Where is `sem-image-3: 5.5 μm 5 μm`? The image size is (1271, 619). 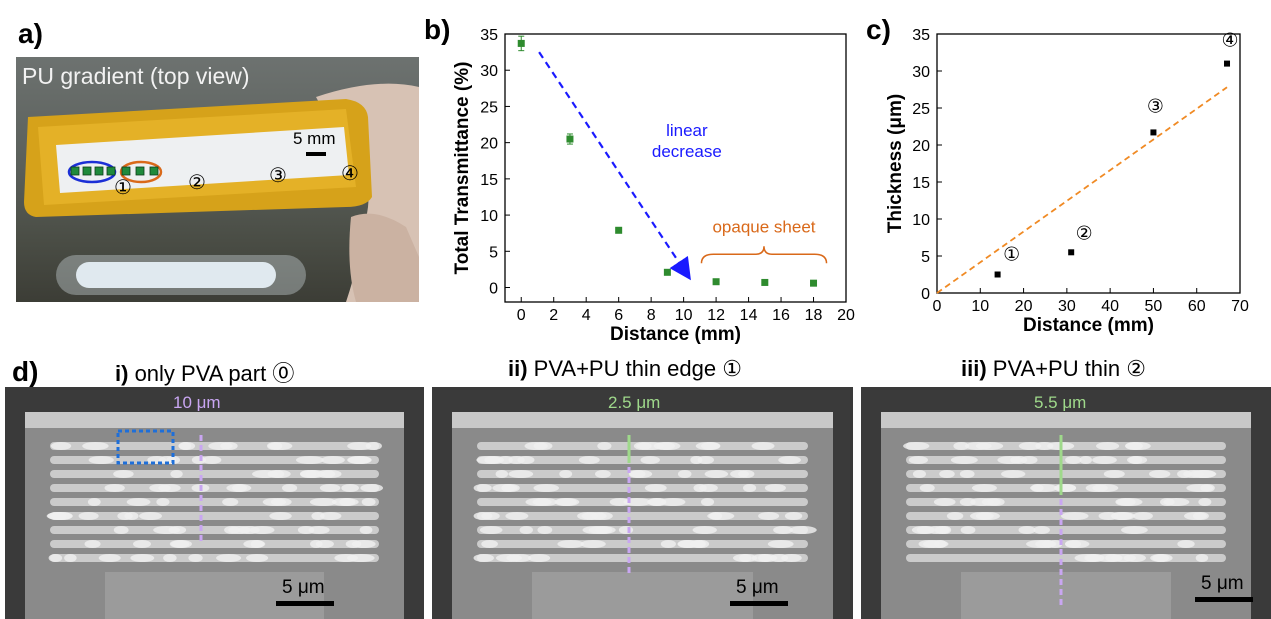
sem-image-3: 5.5 μm 5 μm is located at coordinates (1066, 503).